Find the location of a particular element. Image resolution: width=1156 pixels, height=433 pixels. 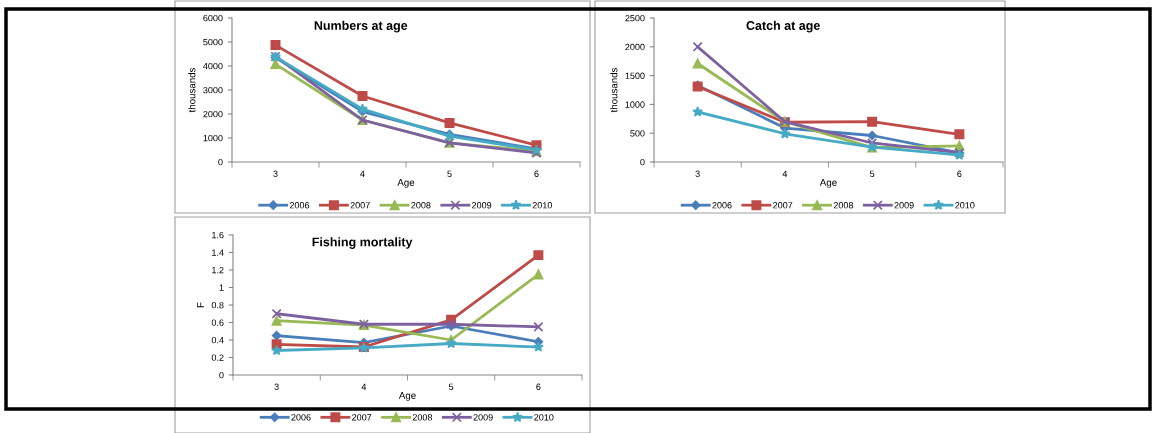

y-tick-label: 3000 is located at coordinates (213, 90).